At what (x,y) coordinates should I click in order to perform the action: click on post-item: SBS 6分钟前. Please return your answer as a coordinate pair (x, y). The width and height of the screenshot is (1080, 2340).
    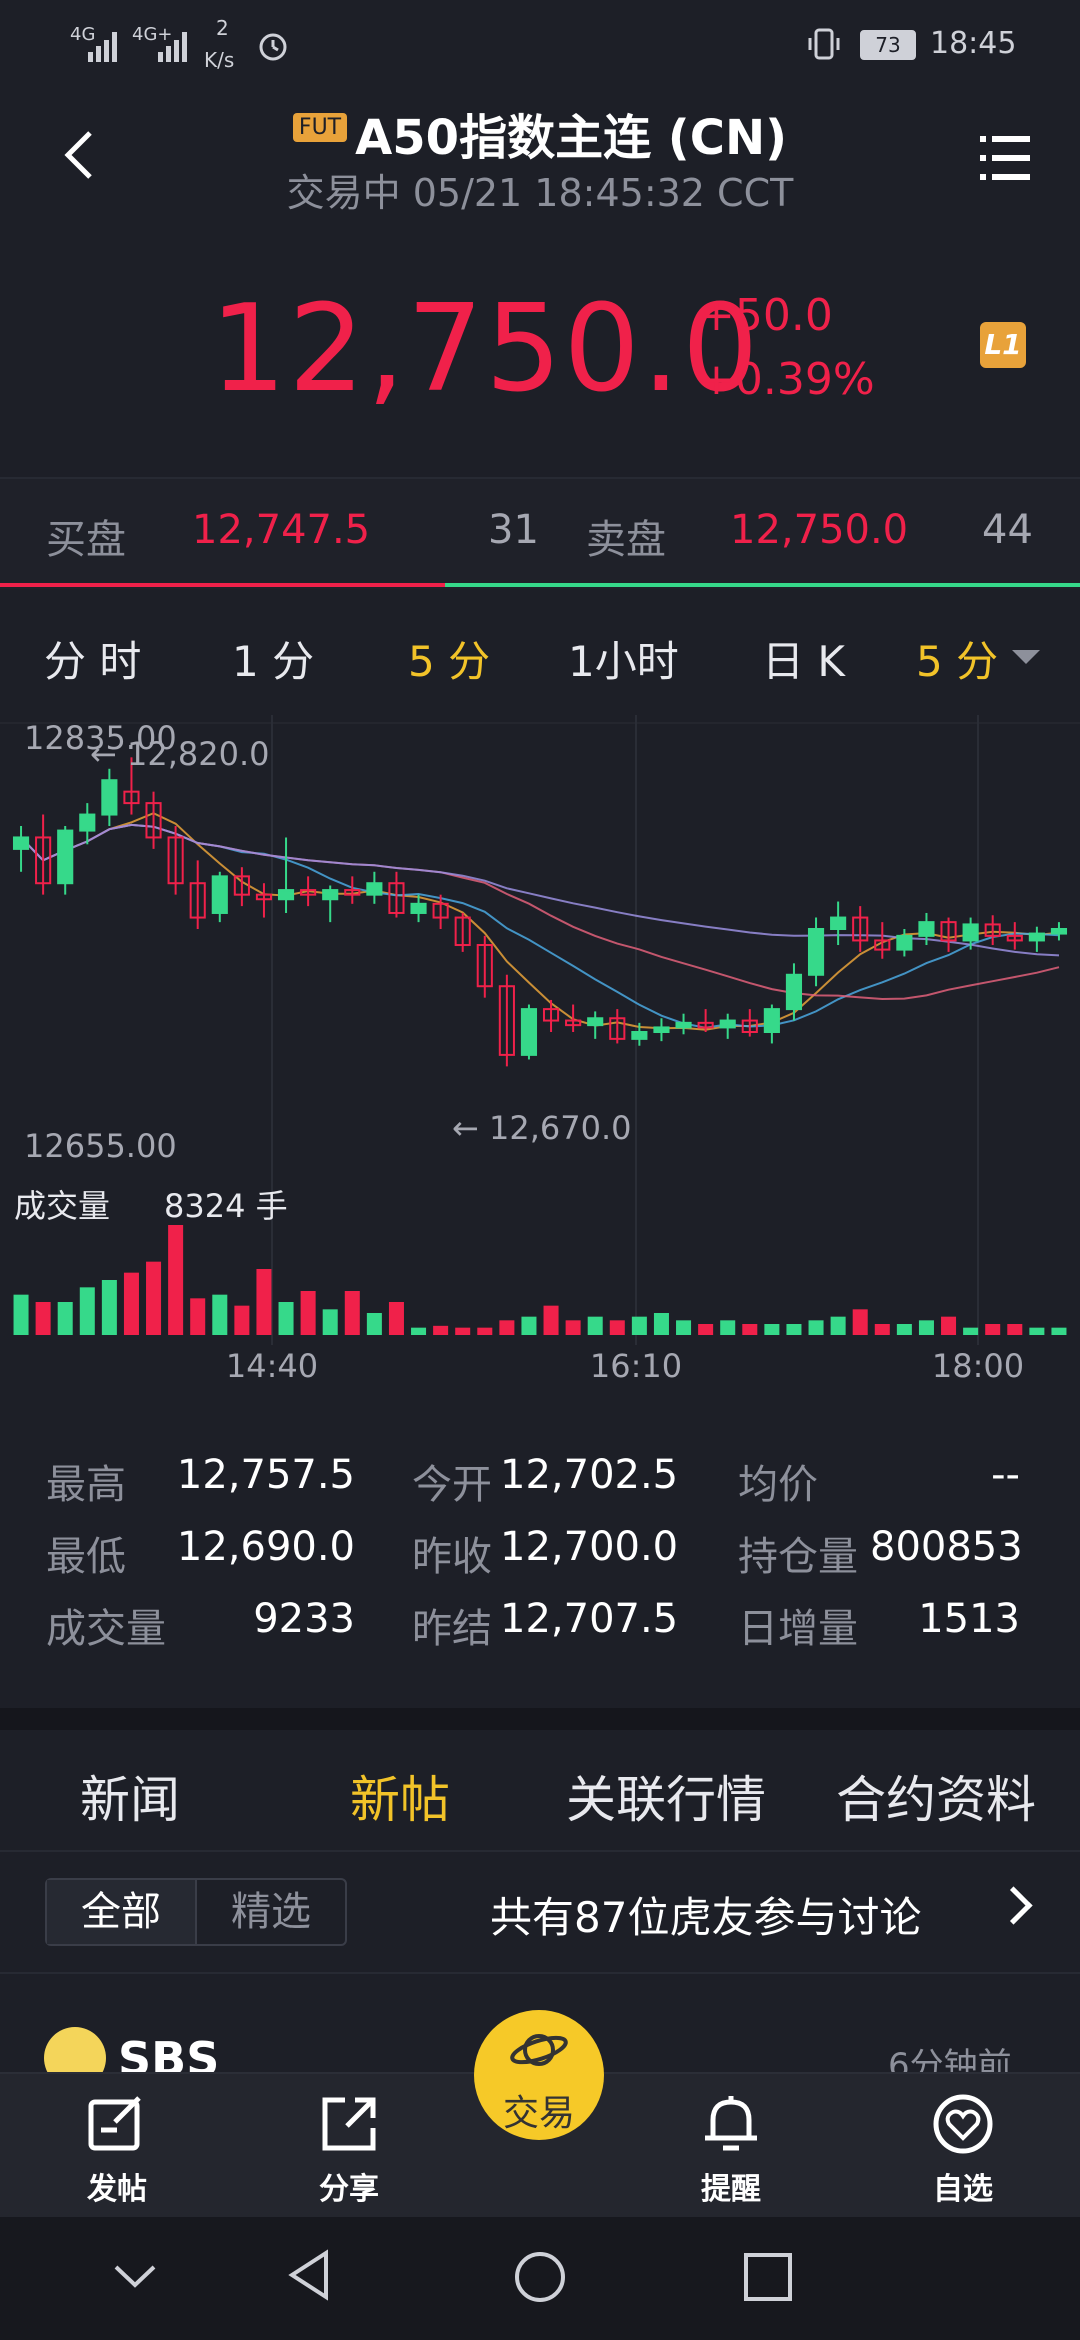
    Looking at the image, I should click on (540, 2022).